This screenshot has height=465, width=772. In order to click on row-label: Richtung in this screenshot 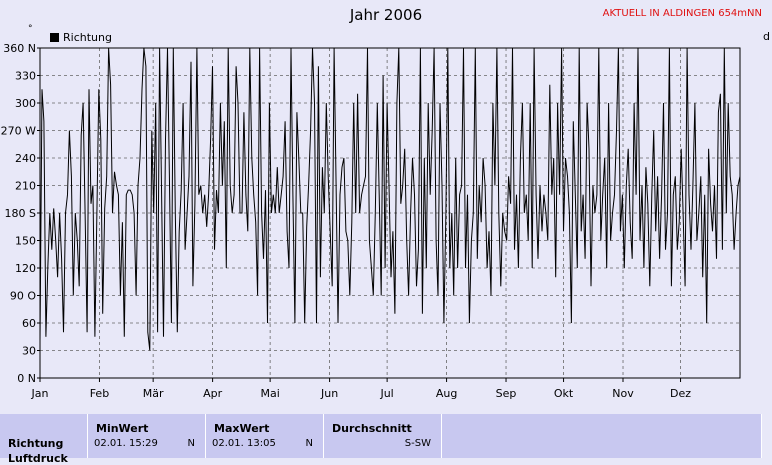, I will do `click(36, 443)`.